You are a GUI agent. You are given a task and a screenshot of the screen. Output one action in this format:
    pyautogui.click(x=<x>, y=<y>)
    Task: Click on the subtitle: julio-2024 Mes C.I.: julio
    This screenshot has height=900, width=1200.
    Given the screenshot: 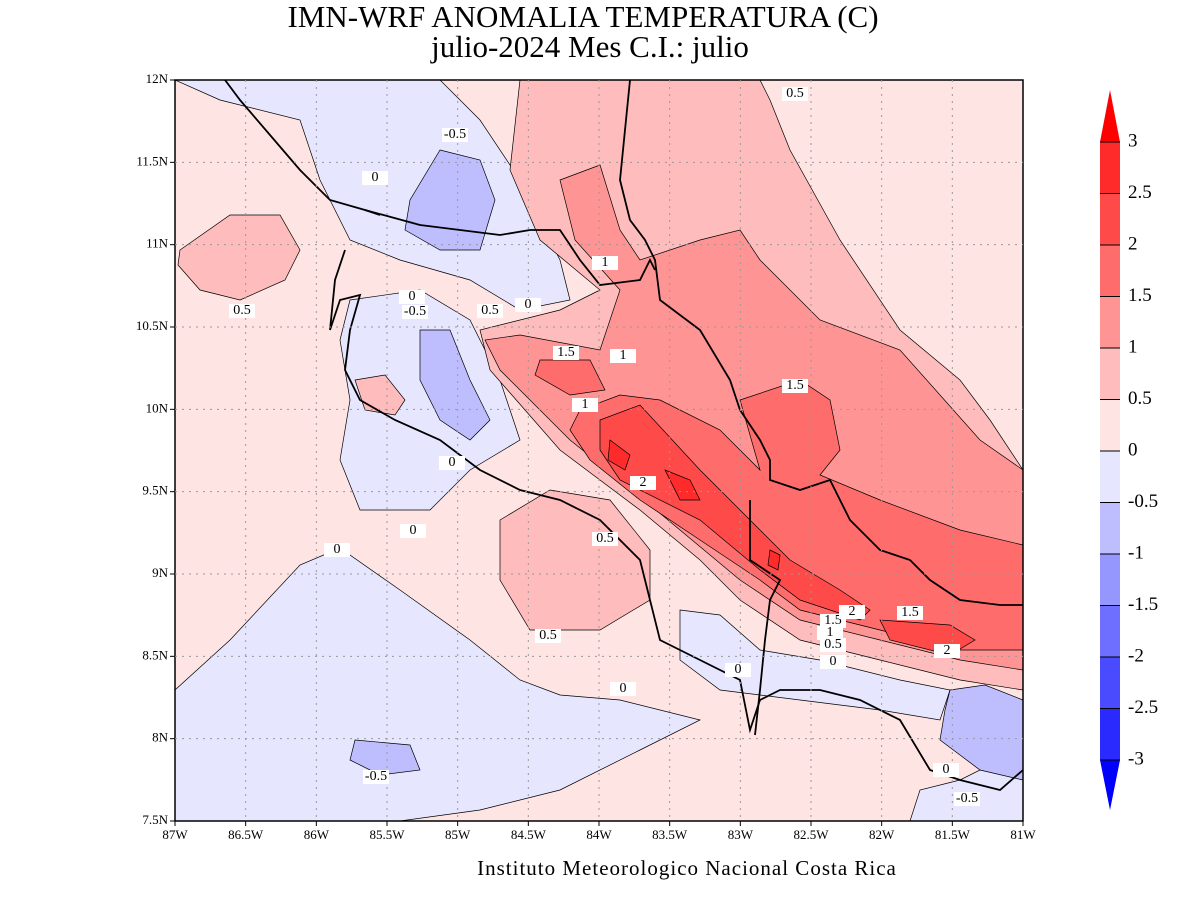 What is the action you would take?
    pyautogui.click(x=589, y=46)
    